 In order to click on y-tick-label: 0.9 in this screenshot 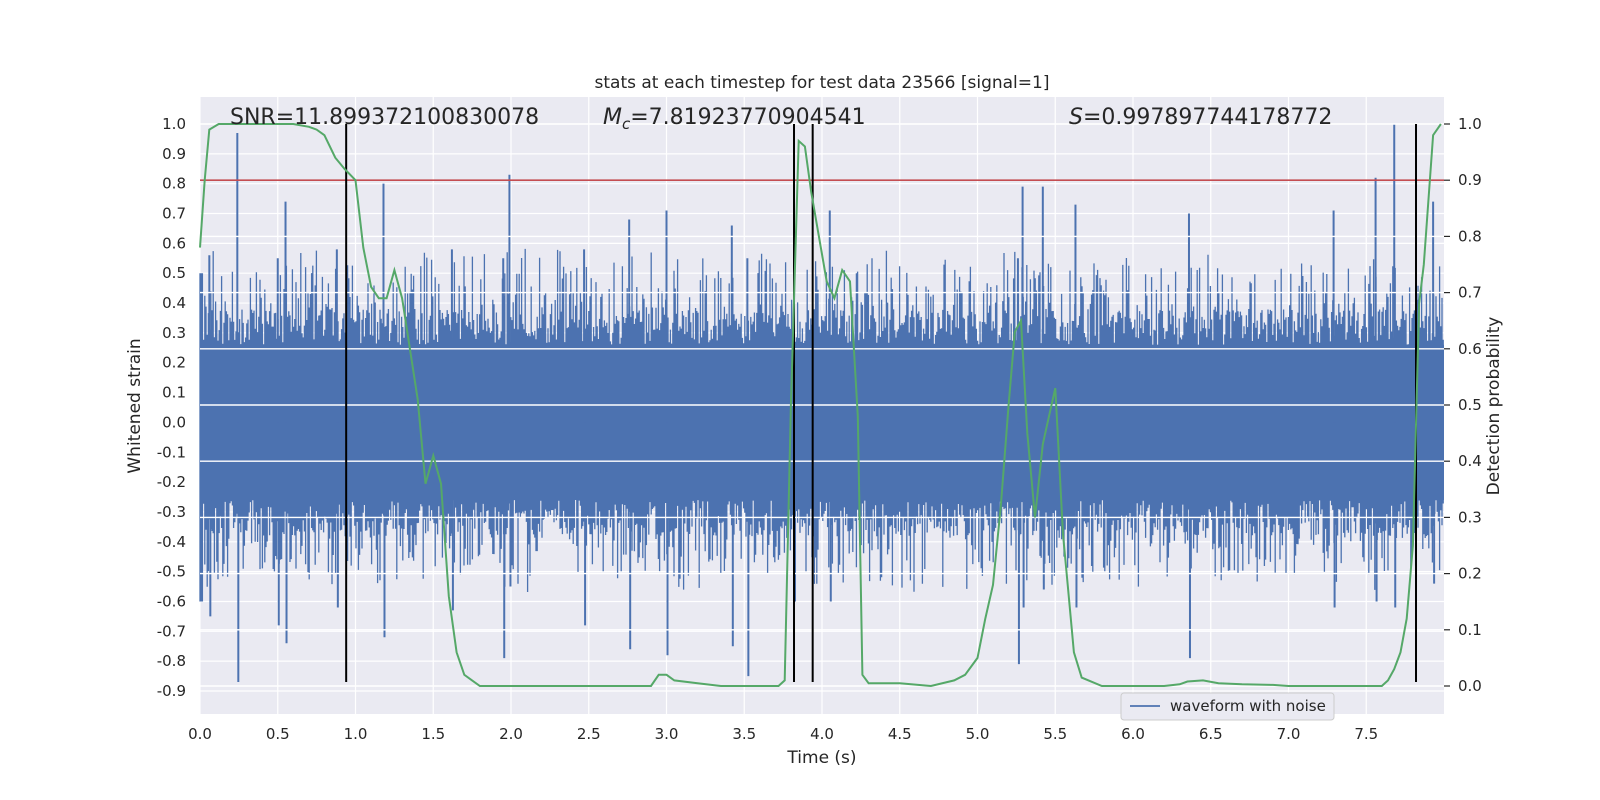, I will do `click(174, 154)`.